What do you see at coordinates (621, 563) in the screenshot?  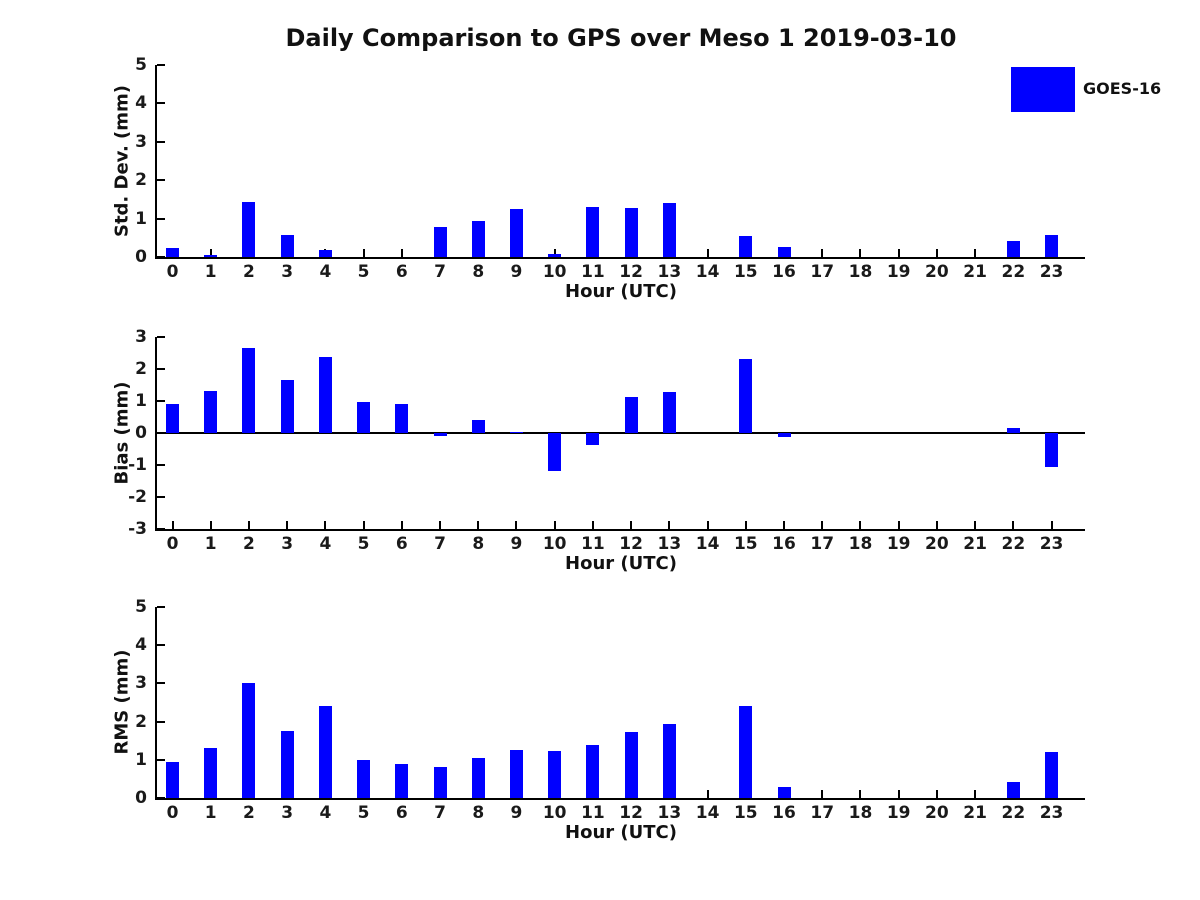 I see `x-axis-label-bias: Hour (UTC)` at bounding box center [621, 563].